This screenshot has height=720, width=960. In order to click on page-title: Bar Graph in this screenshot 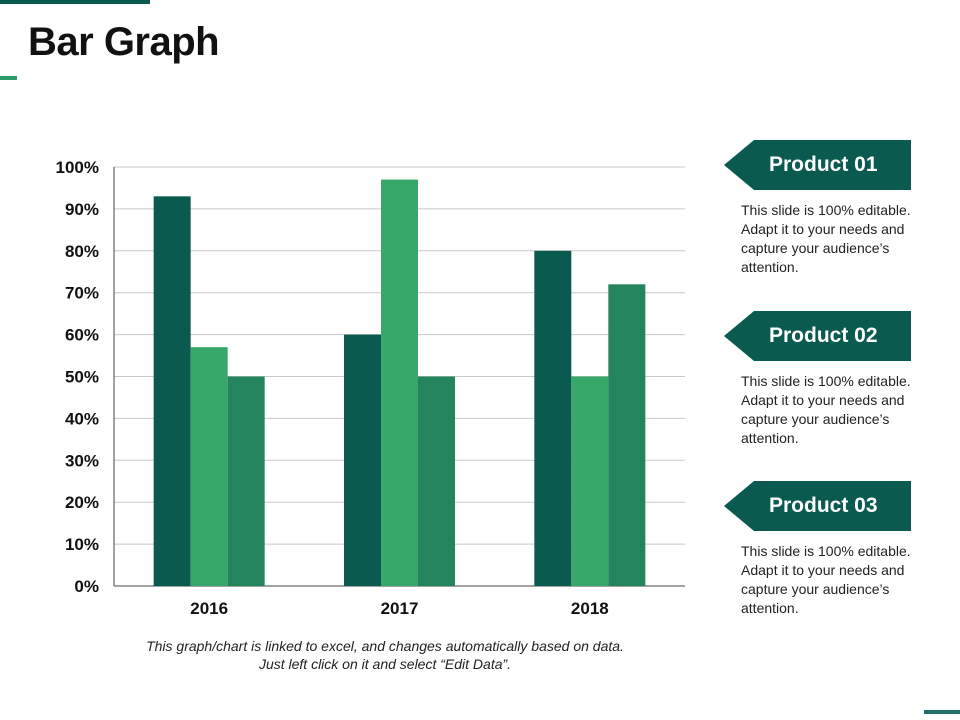, I will do `click(124, 42)`.